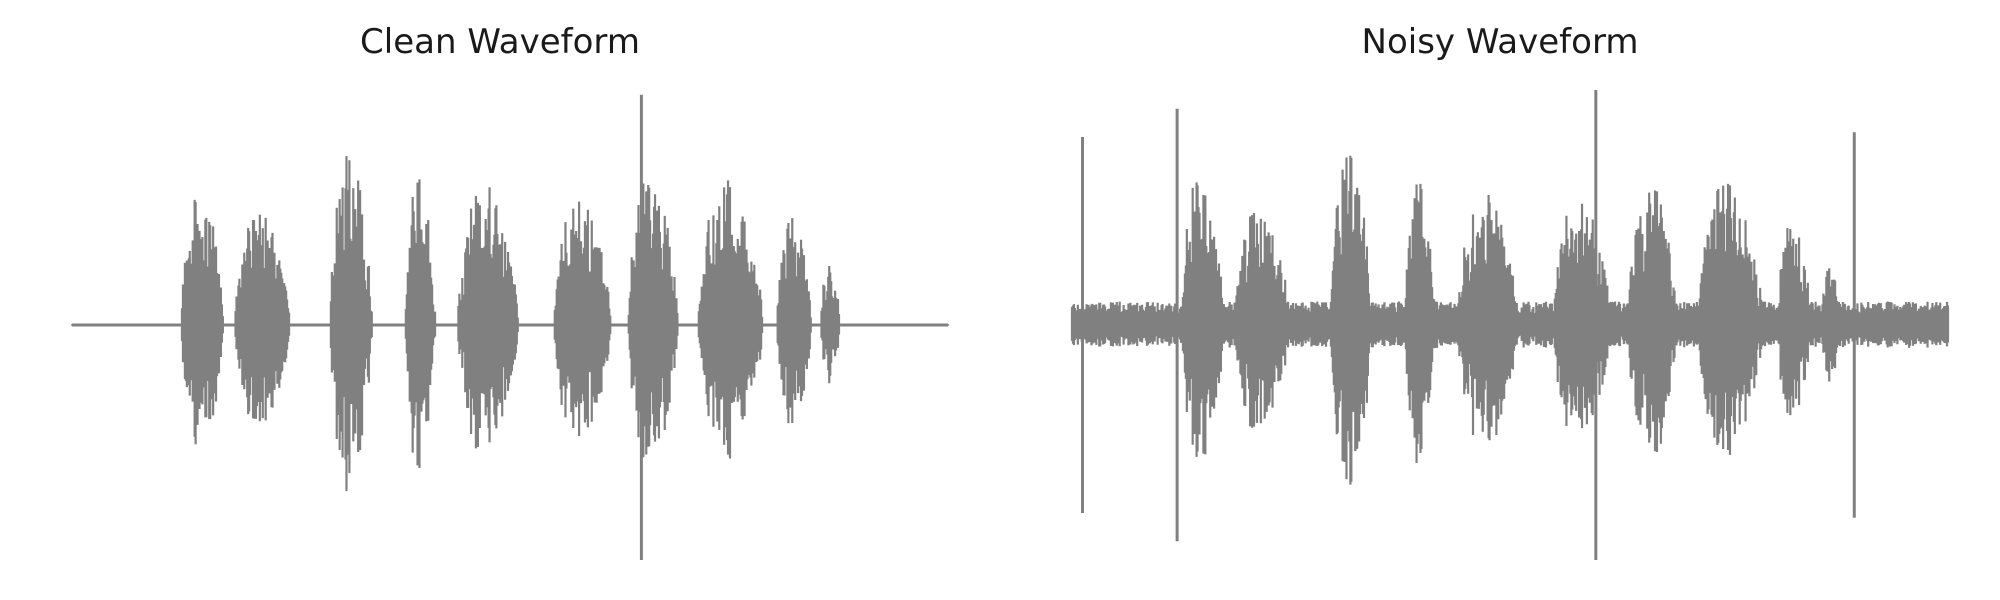 The width and height of the screenshot is (2000, 600). Describe the element at coordinates (1500, 42) in the screenshot. I see `noisy-waveform-title: Noisy Waveform` at that location.